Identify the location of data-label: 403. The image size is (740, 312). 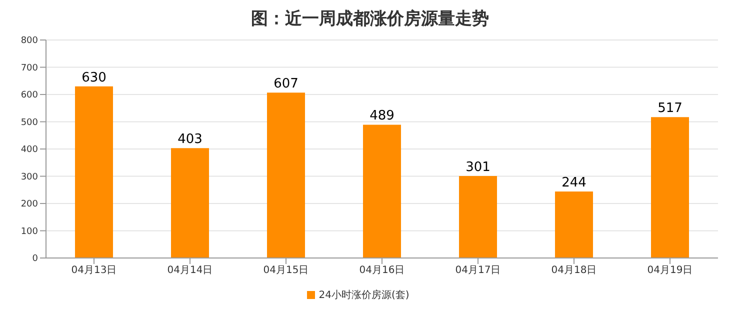
(190, 140).